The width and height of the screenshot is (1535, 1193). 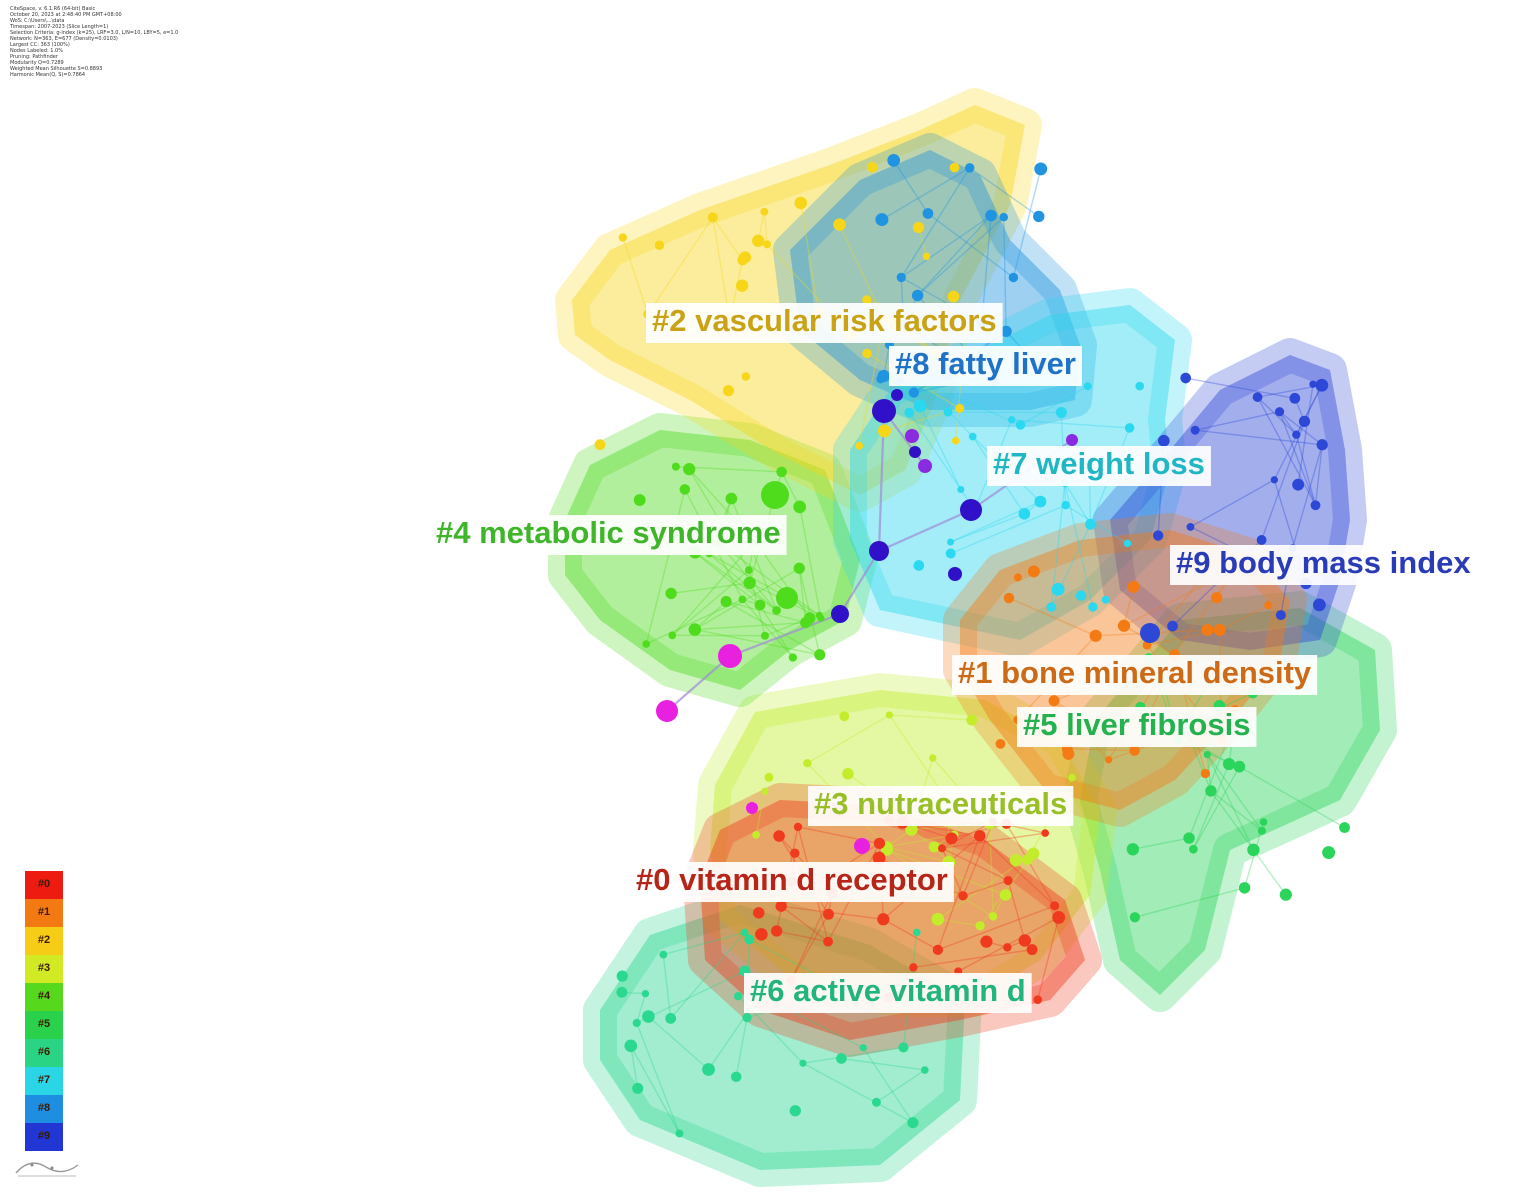 What do you see at coordinates (941, 806) in the screenshot?
I see `cluster-label-c3: #3 nutraceuticals` at bounding box center [941, 806].